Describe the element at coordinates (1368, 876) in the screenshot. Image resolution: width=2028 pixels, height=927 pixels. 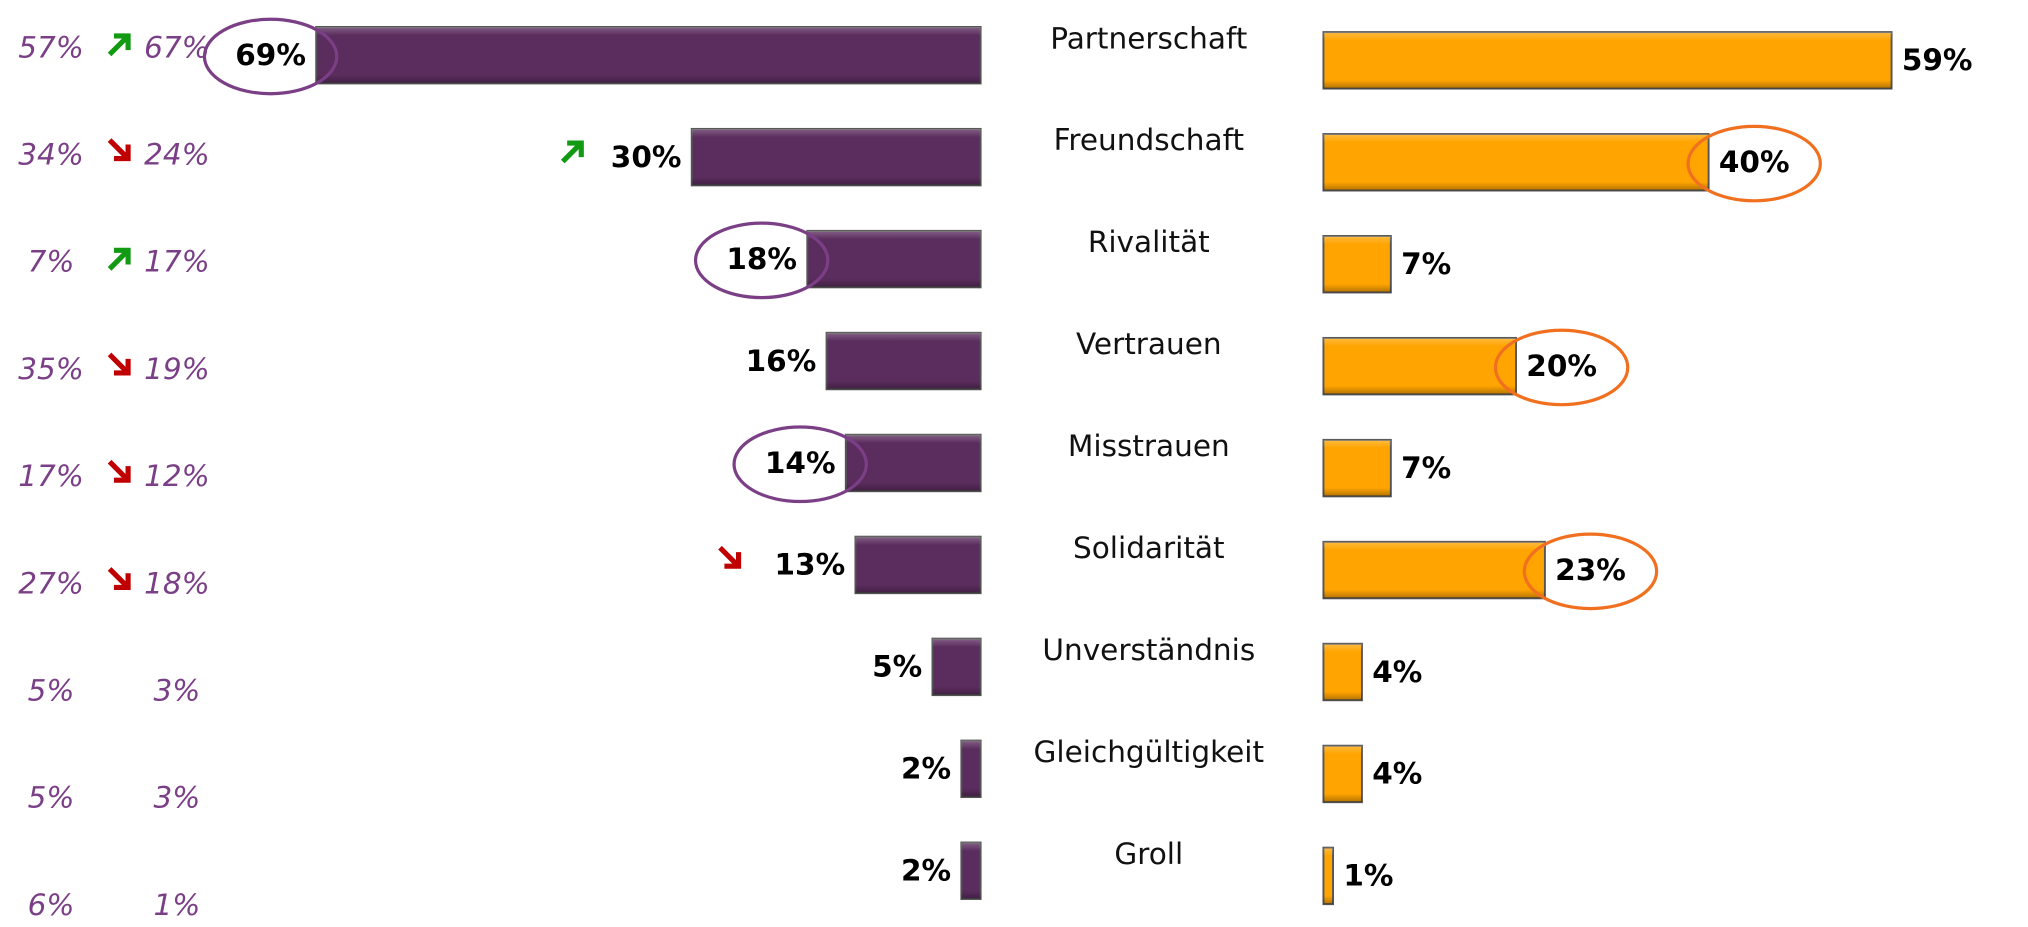
I see `value-label: 1%` at that location.